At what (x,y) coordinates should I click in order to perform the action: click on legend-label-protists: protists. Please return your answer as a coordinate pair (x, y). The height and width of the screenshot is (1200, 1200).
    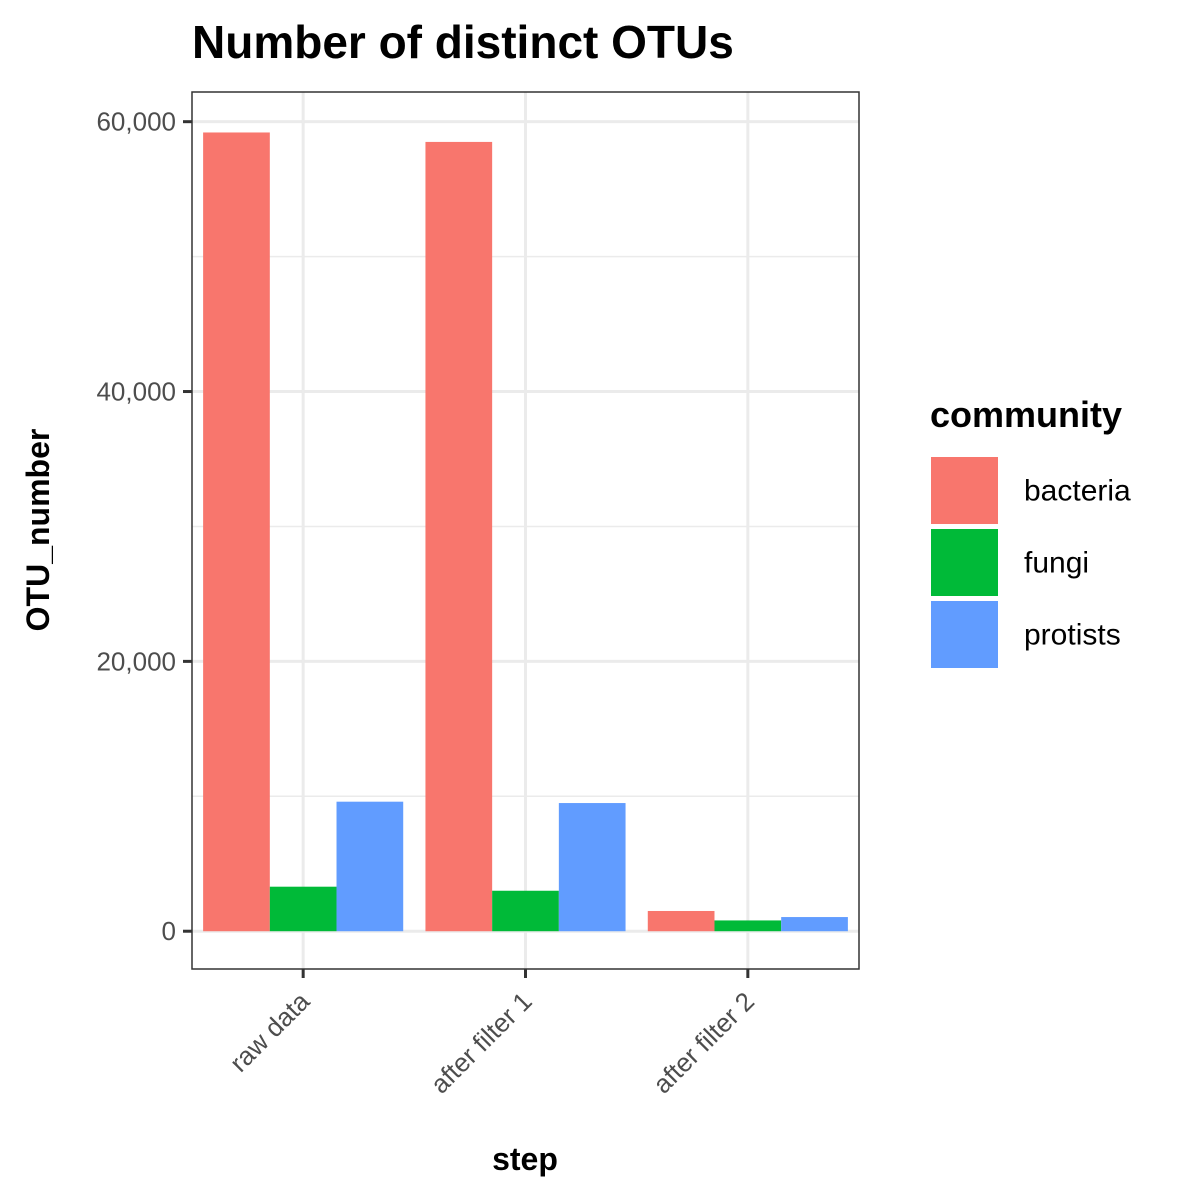
    Looking at the image, I should click on (1072, 635).